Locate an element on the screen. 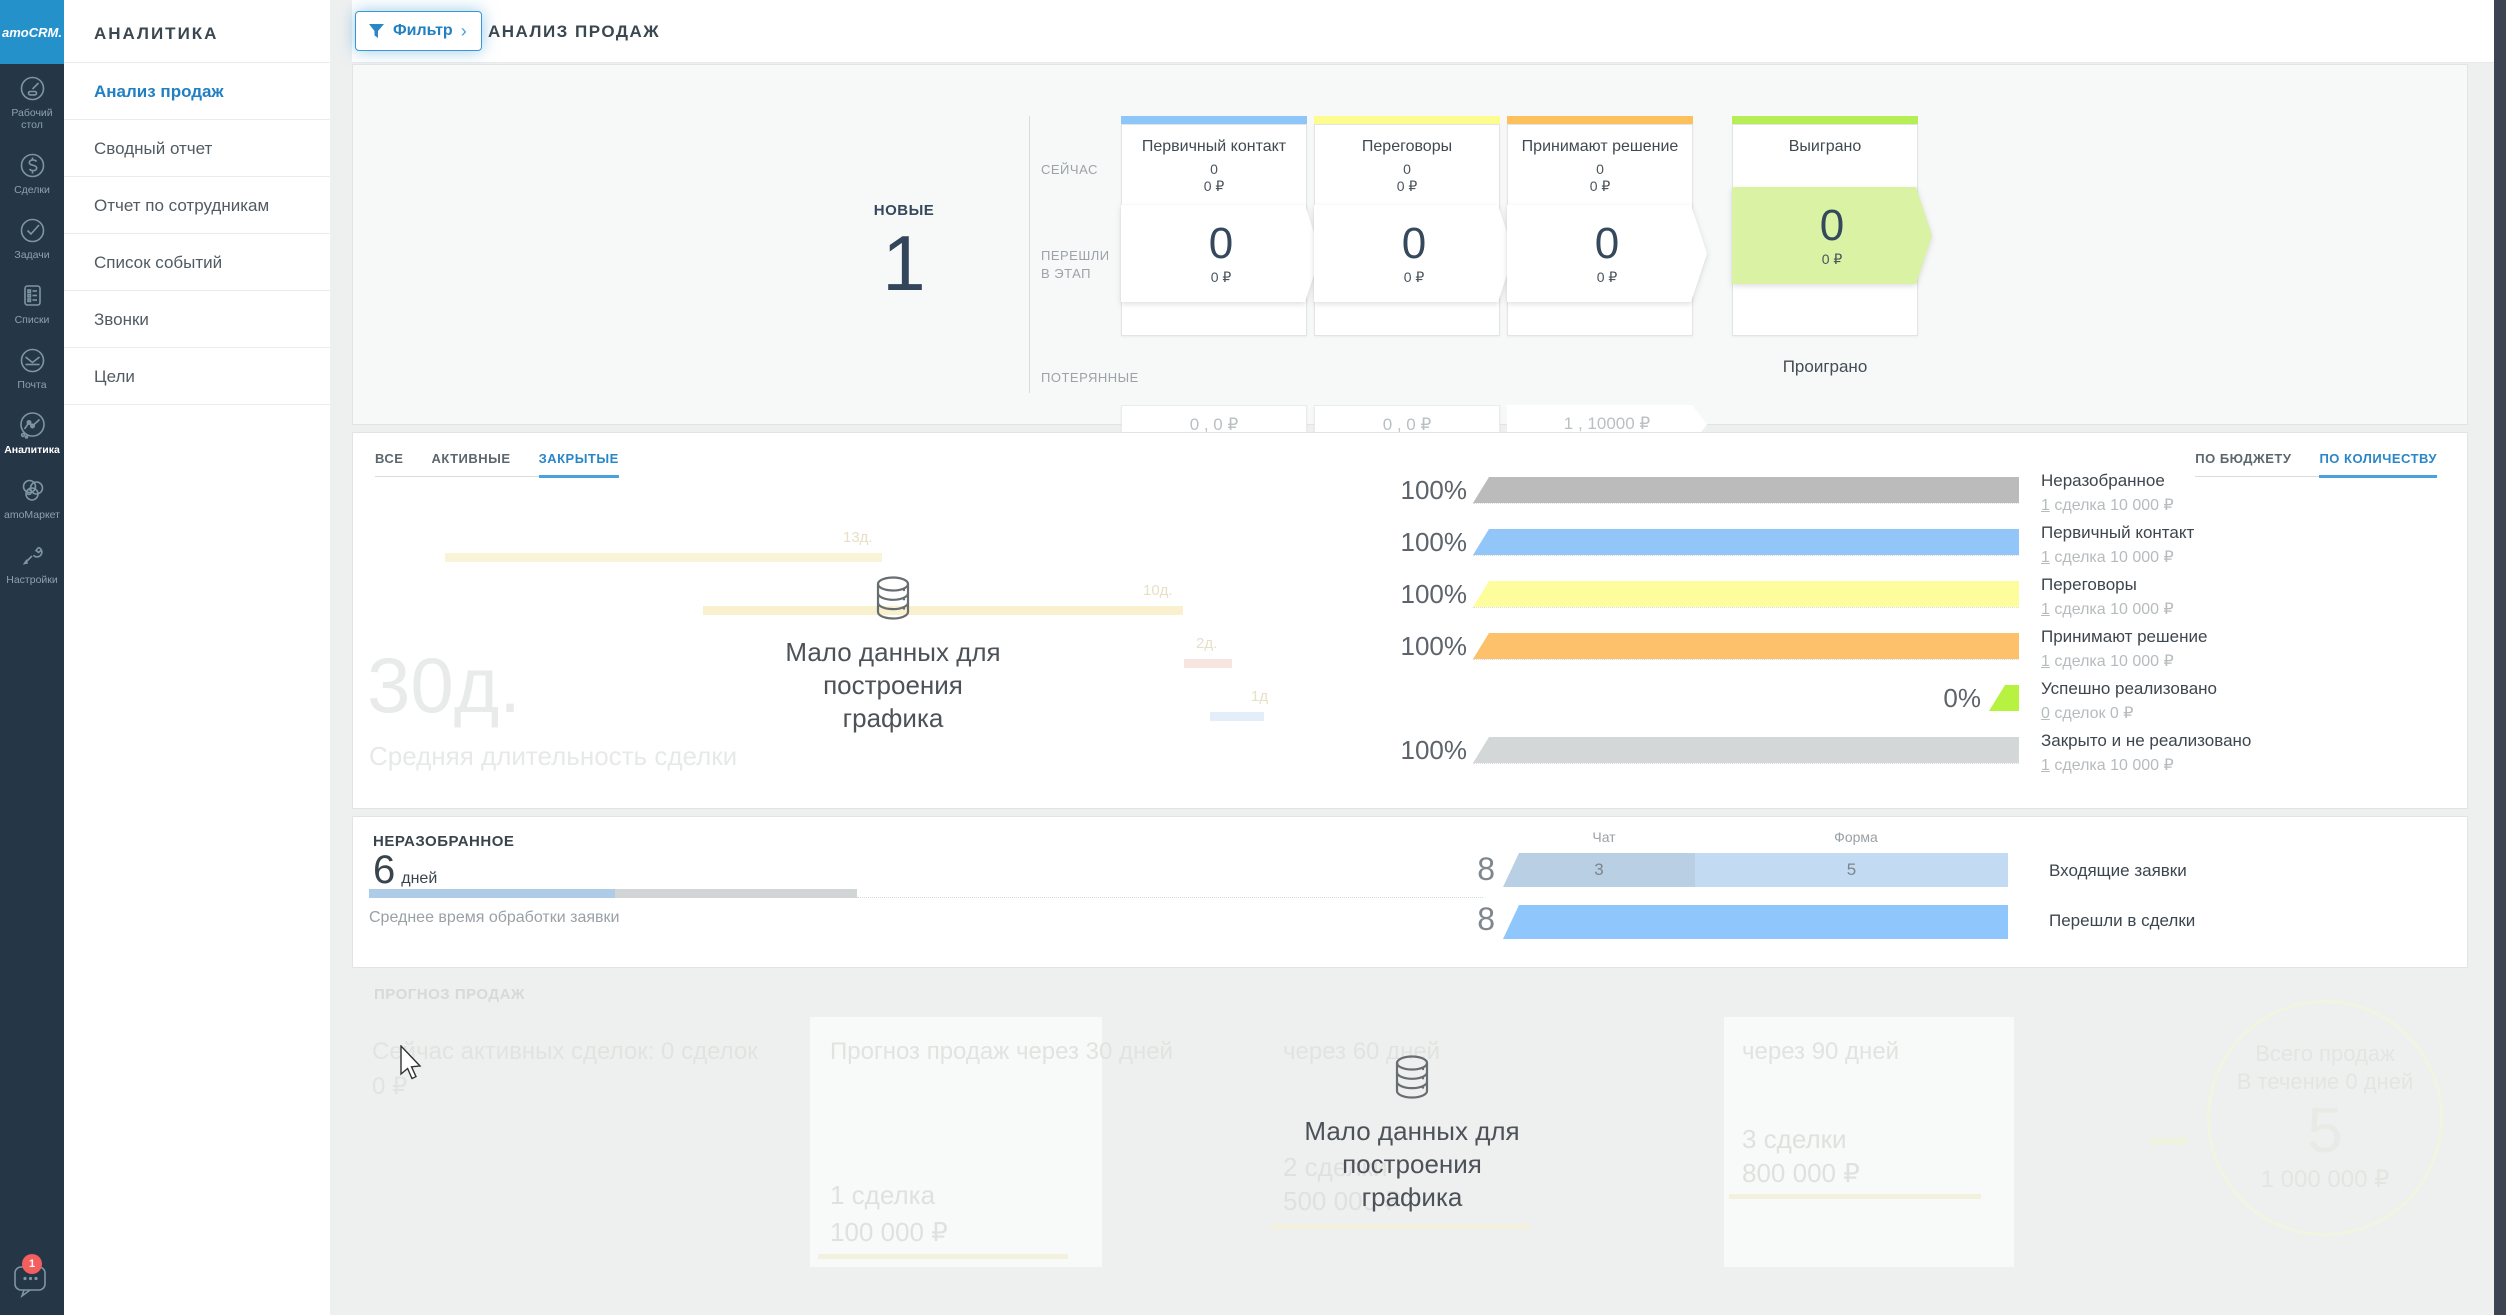 This screenshot has width=2506, height=1315. unsorted-caption: Среднее время обработки заявки is located at coordinates (494, 917).